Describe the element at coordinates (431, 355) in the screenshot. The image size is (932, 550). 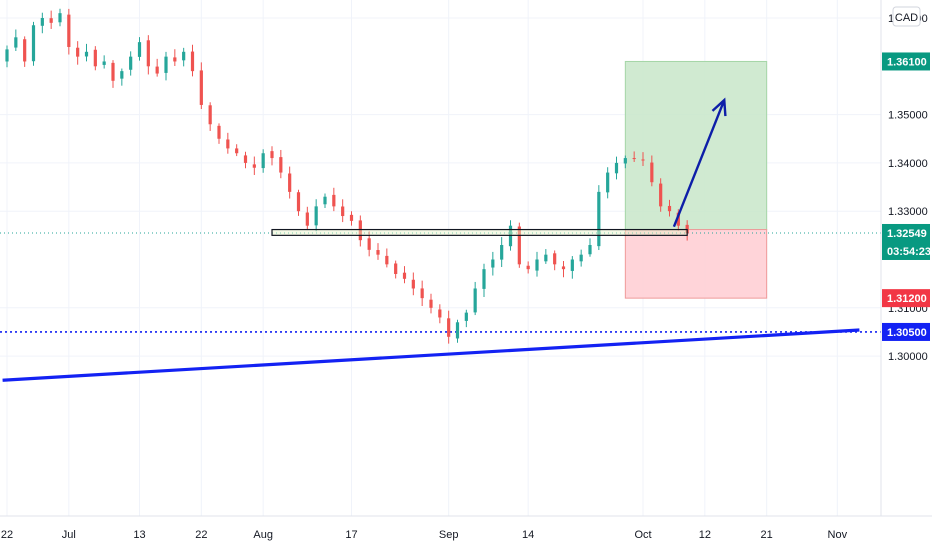
I see `trendline` at that location.